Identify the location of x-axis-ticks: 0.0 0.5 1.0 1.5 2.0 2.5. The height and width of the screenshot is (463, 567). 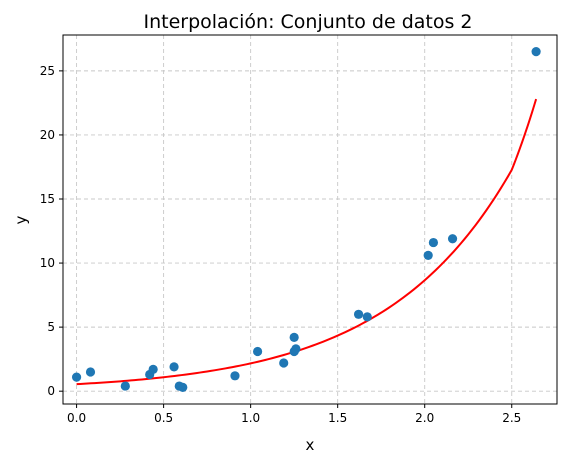
(294, 414).